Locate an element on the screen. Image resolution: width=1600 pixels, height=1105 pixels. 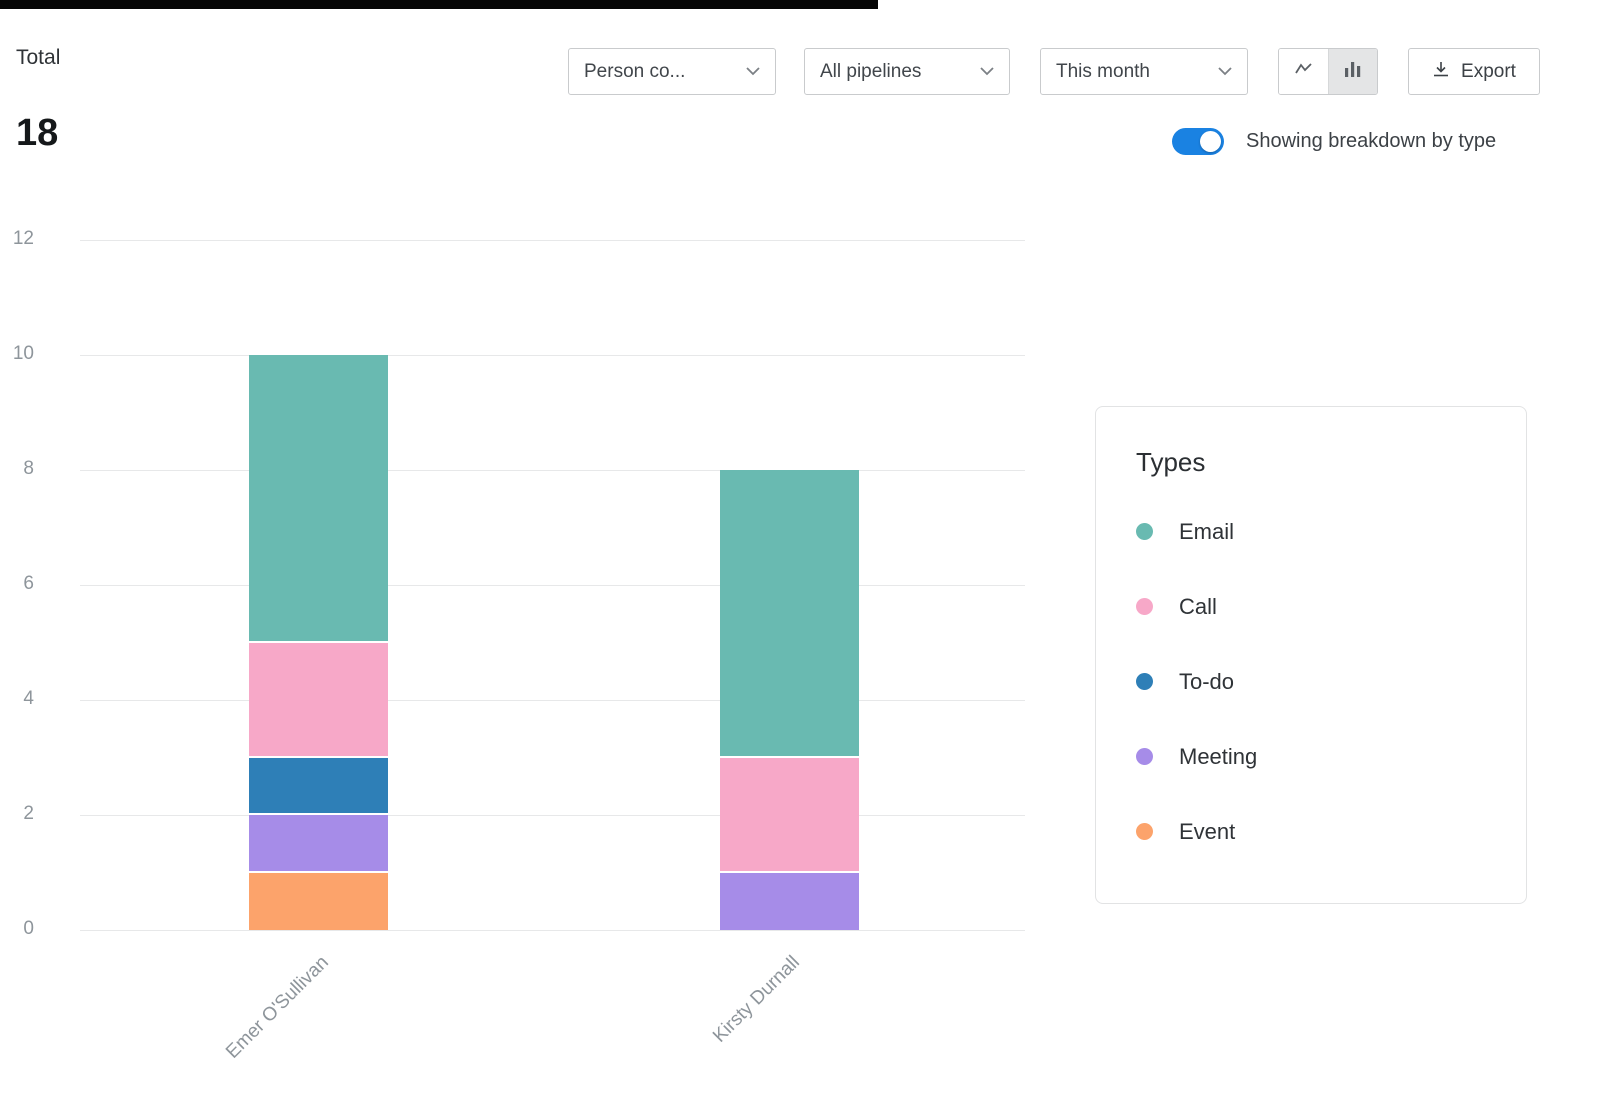
pipelines-dropdown: All pipelines is located at coordinates (907, 71).